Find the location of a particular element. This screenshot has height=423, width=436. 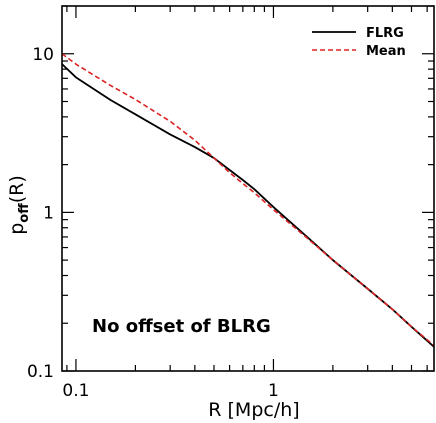

chart-annotation: No offset of BLRG is located at coordinates (181, 326).